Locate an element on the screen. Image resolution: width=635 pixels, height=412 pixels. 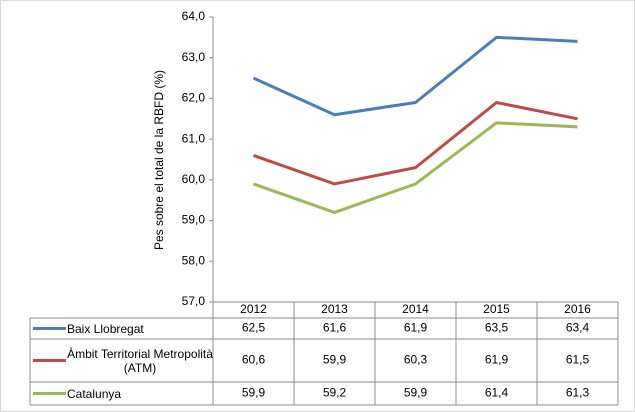
y-axis-label: Pes sobre el total de la RBFD (%) is located at coordinates (159, 160).